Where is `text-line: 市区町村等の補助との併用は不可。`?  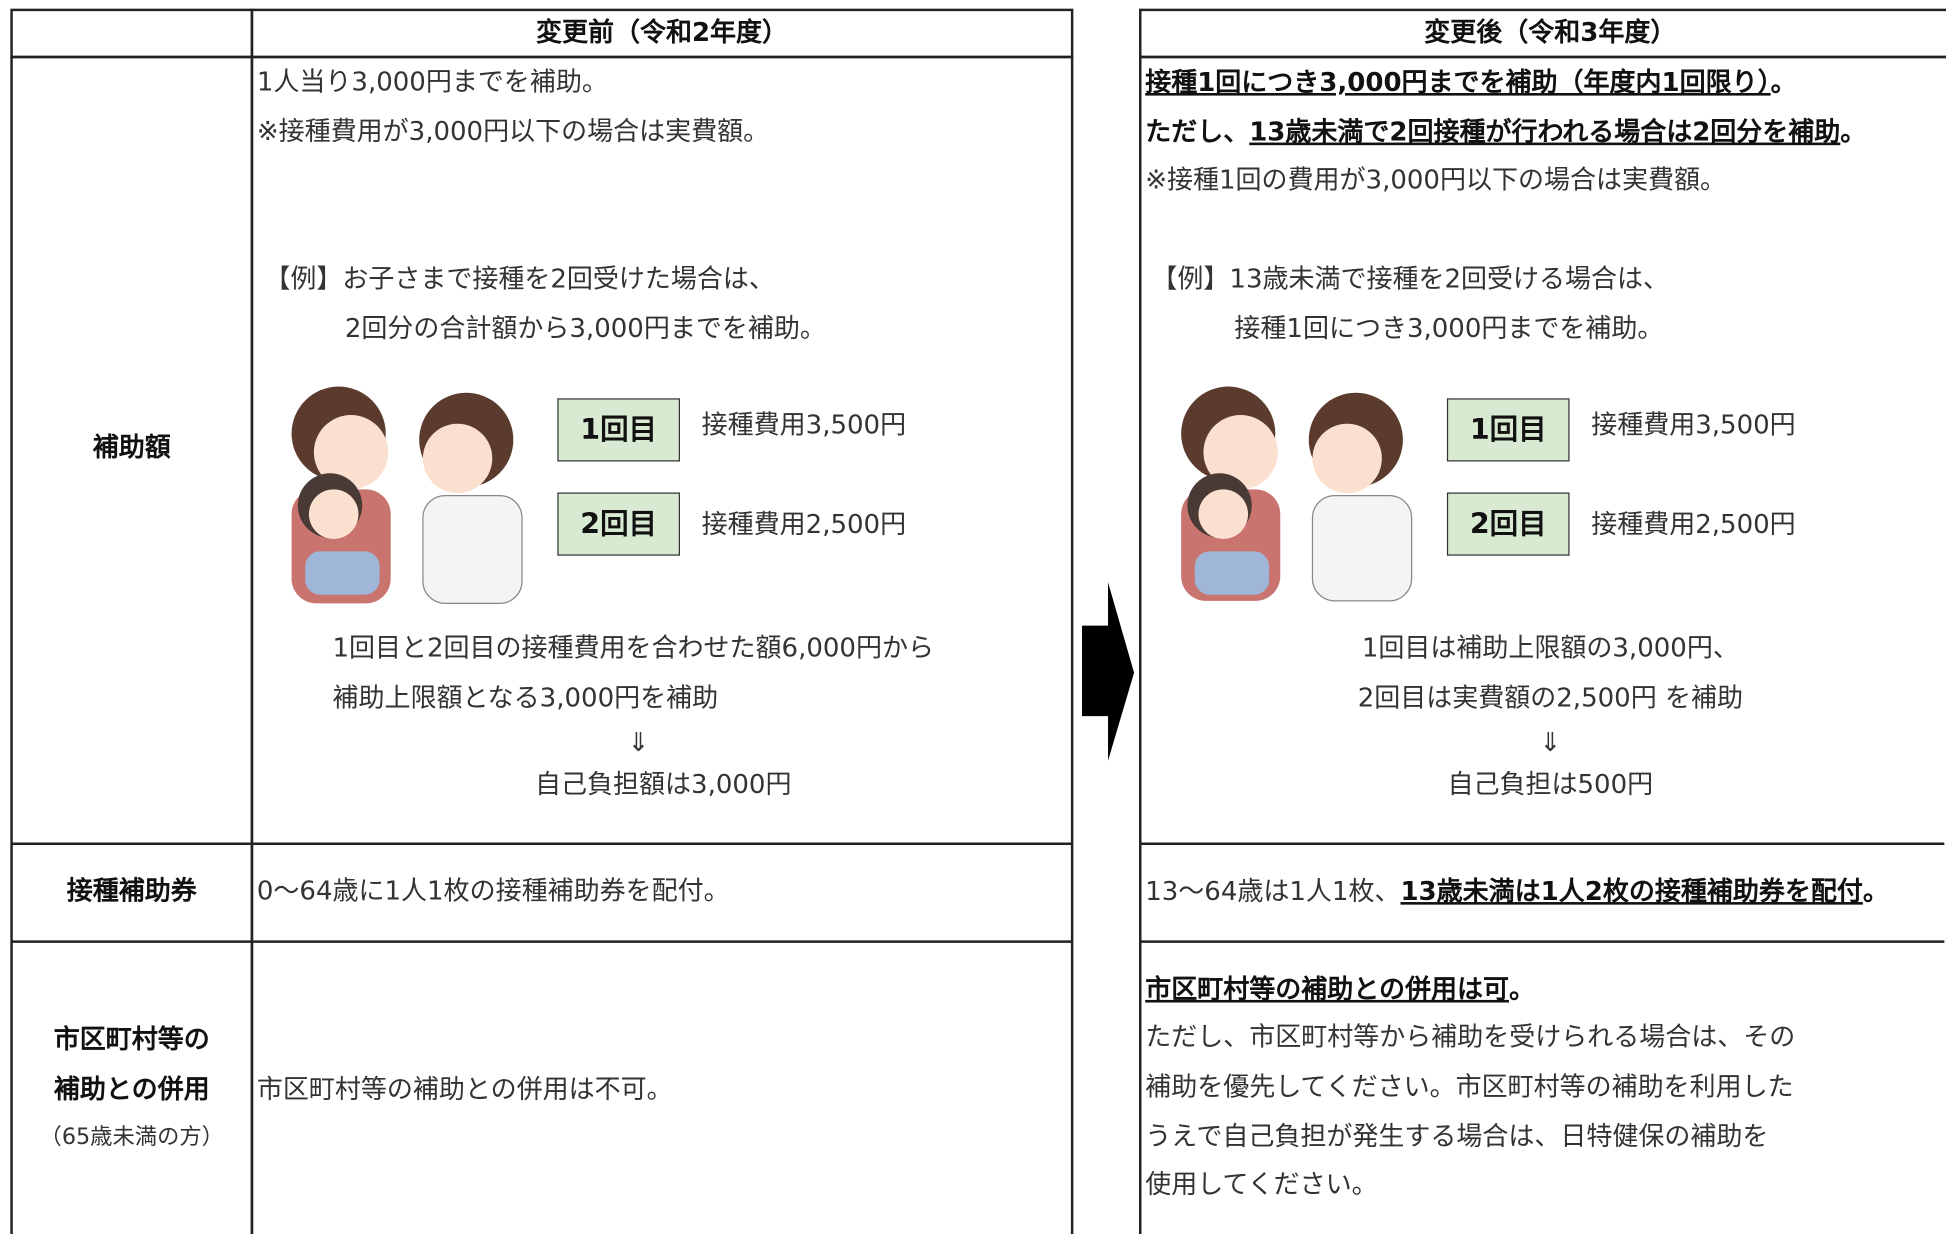 text-line: 市区町村等の補助との併用は不可。 is located at coordinates (465, 1090).